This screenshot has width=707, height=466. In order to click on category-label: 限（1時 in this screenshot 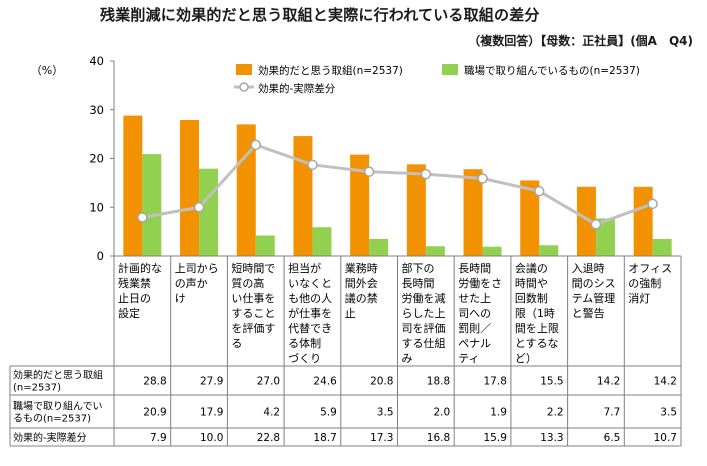, I will do `click(535, 313)`.